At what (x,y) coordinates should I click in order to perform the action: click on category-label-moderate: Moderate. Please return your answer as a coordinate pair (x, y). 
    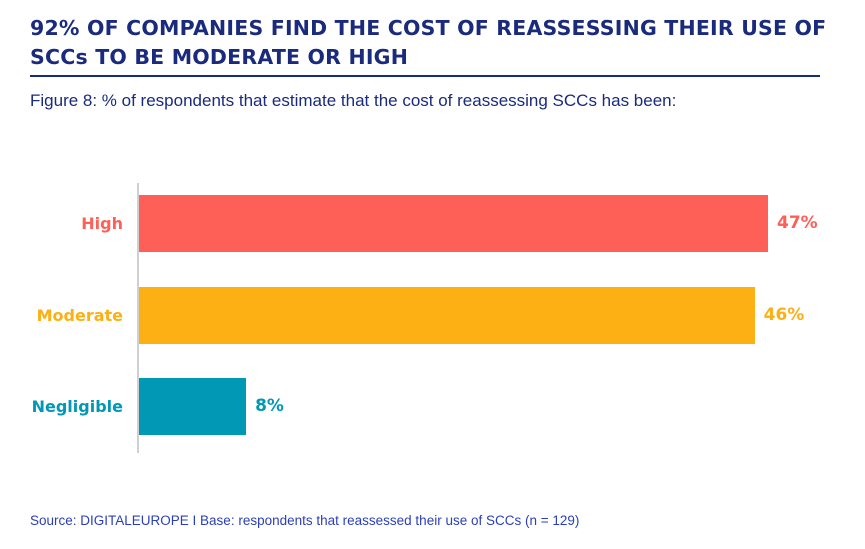
    Looking at the image, I should click on (79, 315).